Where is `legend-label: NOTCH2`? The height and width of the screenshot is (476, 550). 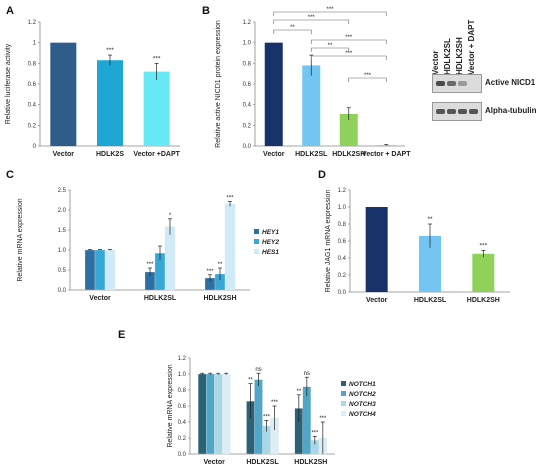 legend-label: NOTCH2 is located at coordinates (362, 394).